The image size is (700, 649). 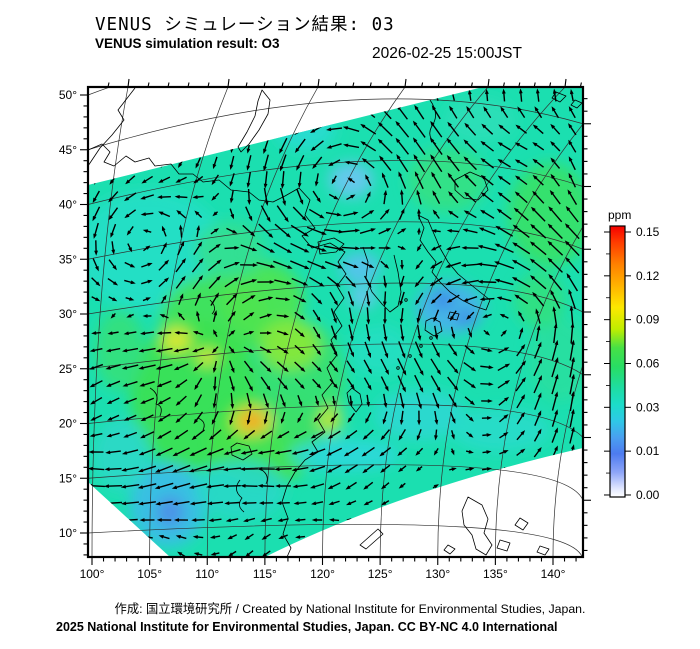 I want to click on page-title-english: VENUS simulation result: O3, so click(x=187, y=43).